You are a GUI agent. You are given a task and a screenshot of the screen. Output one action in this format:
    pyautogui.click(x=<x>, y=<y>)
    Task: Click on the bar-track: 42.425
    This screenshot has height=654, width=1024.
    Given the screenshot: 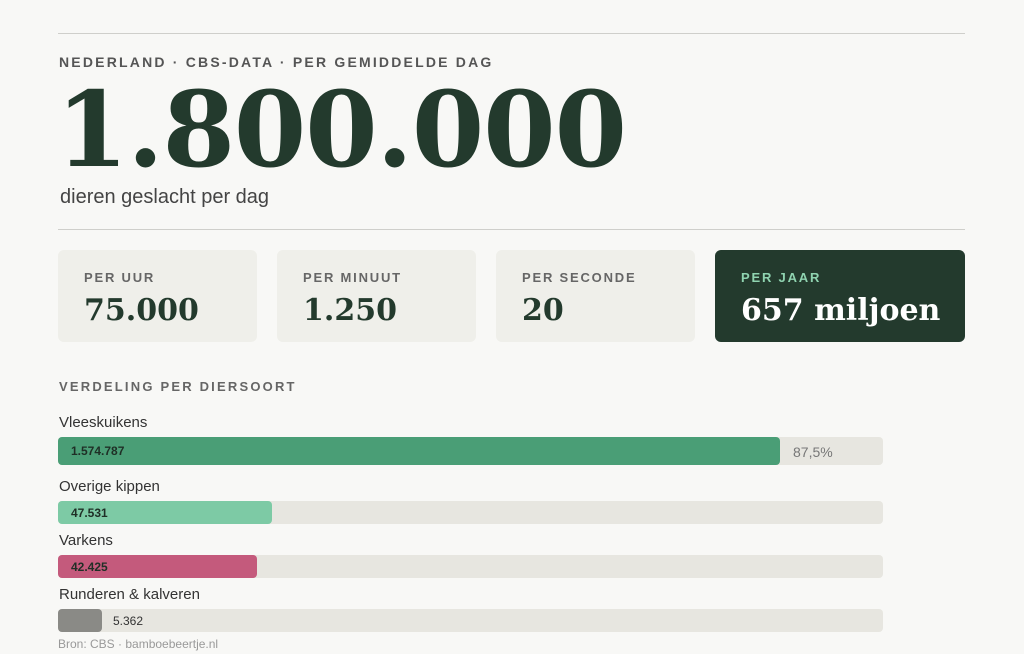 What is the action you would take?
    pyautogui.click(x=470, y=566)
    